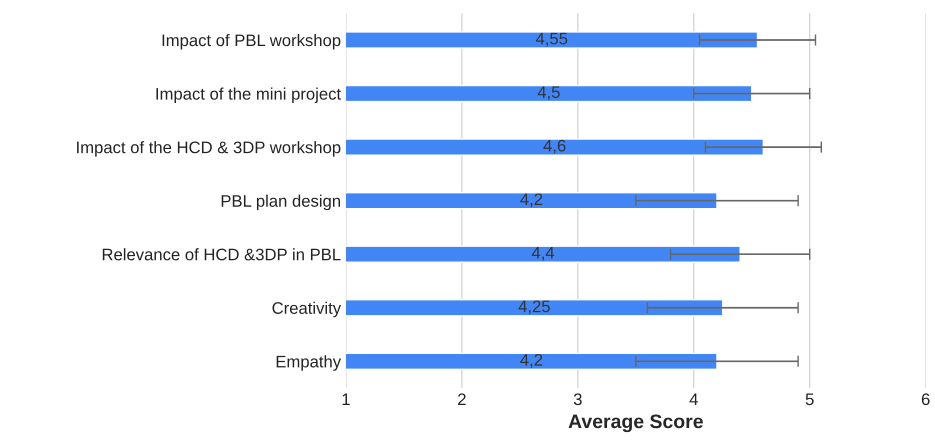  Describe the element at coordinates (578, 399) in the screenshot. I see `x-tick-label: 3` at that location.